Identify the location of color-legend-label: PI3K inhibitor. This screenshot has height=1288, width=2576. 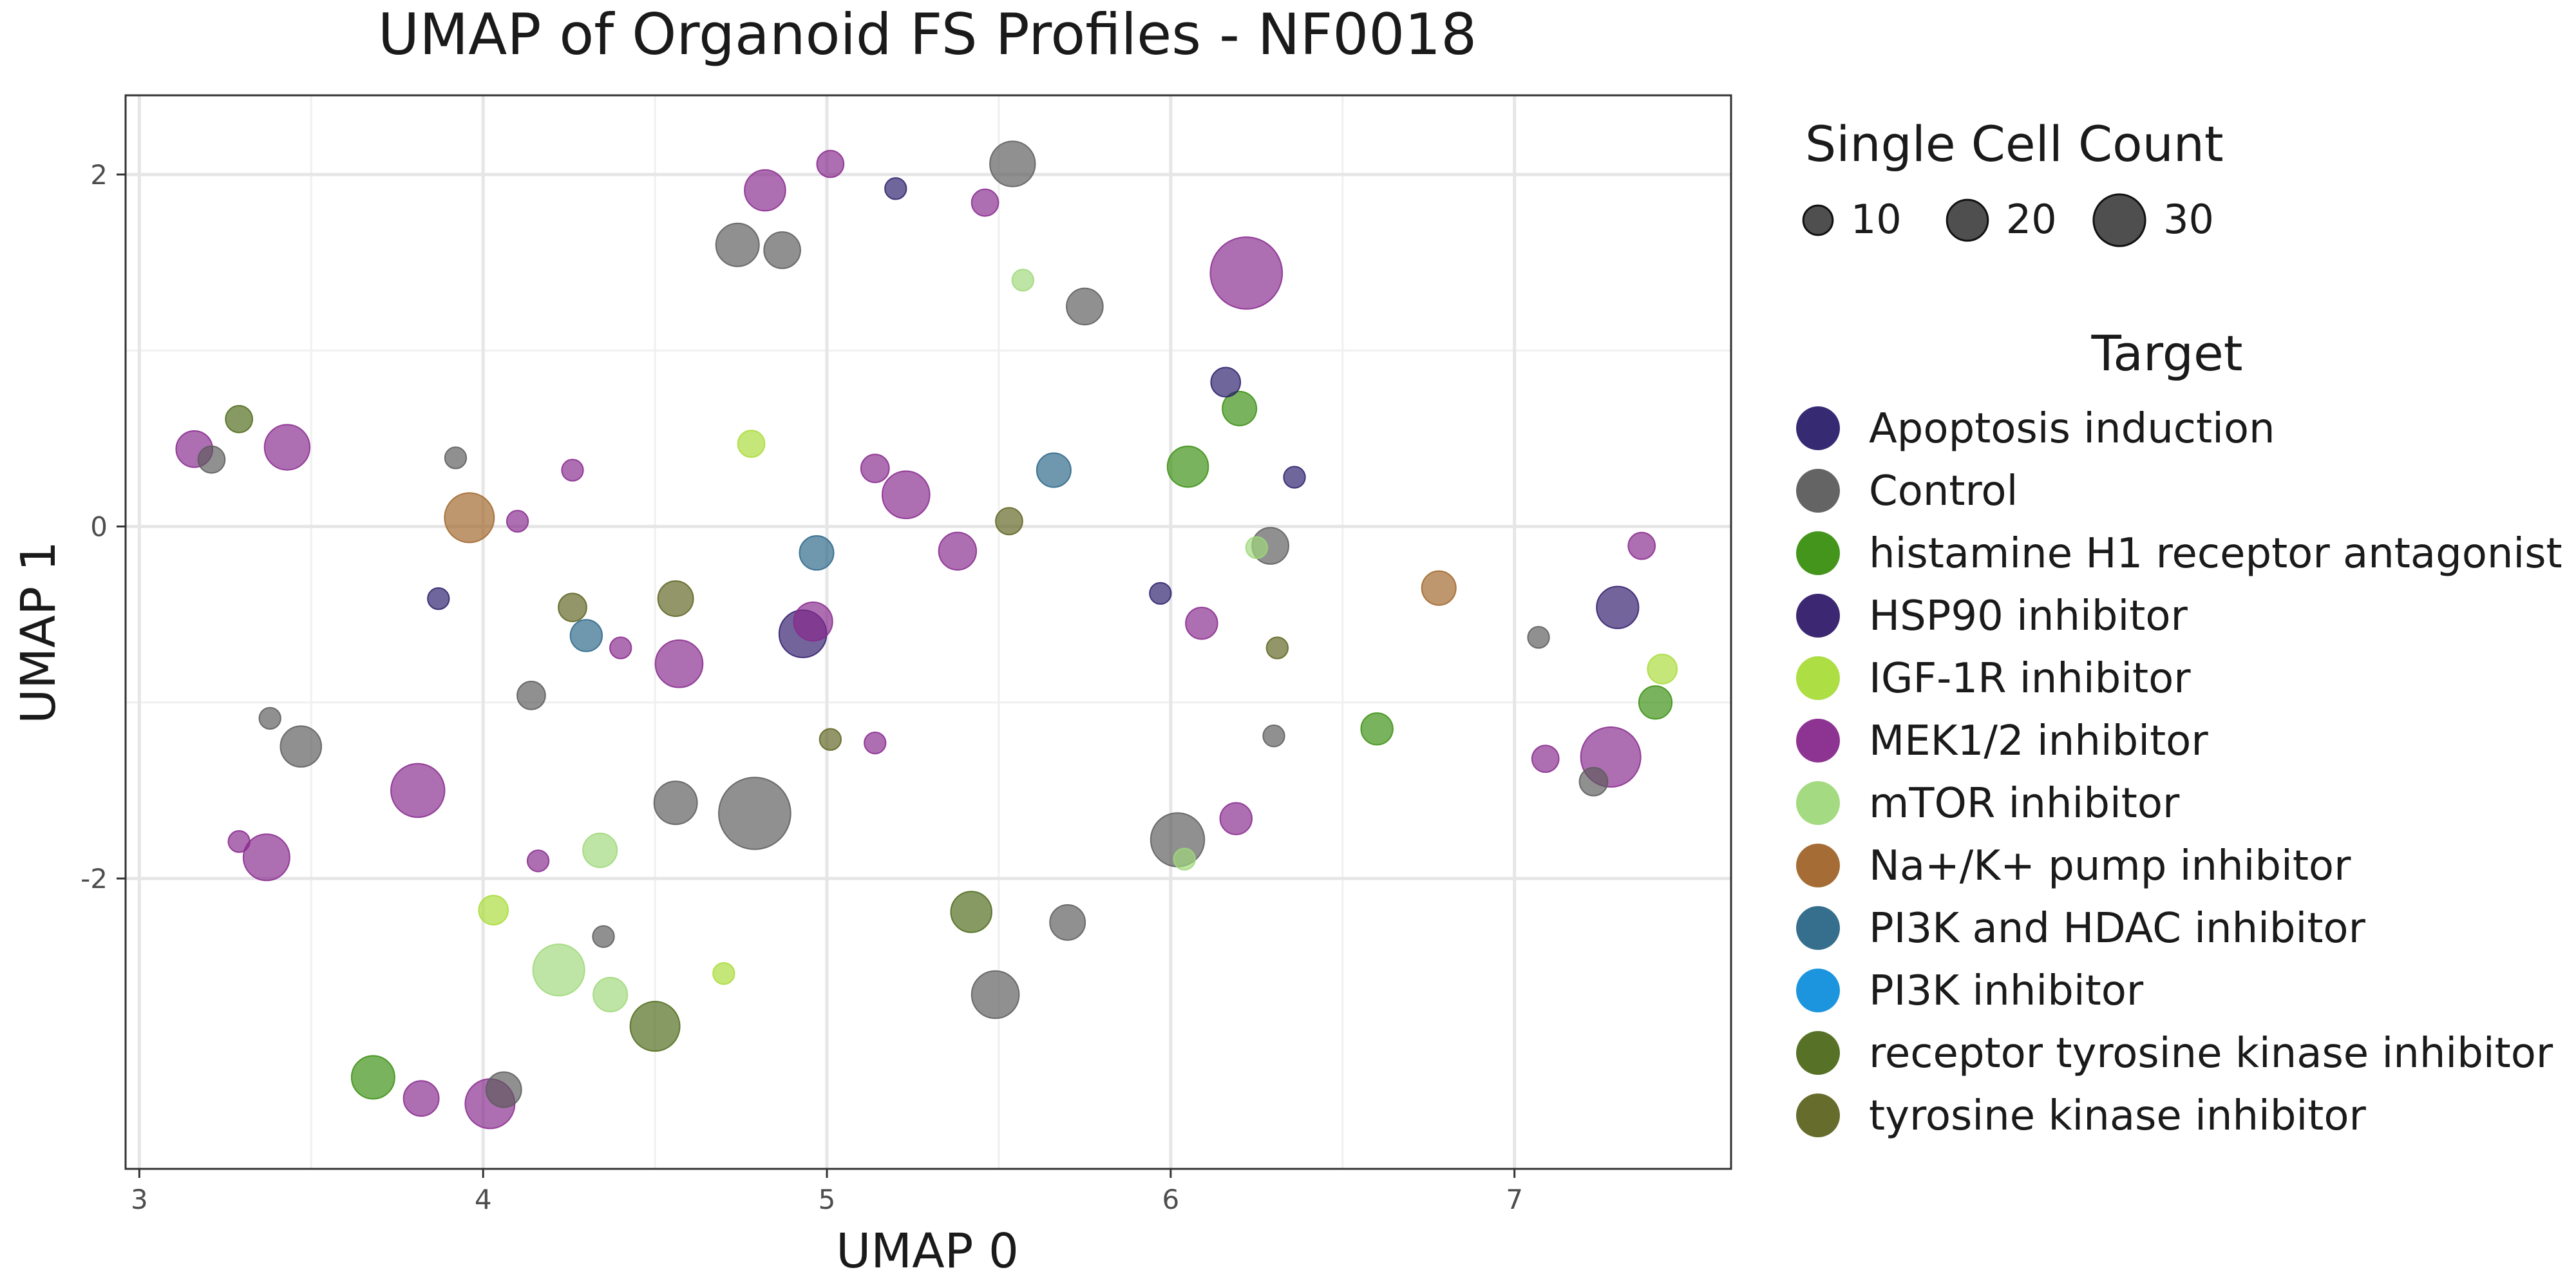
(2006, 991).